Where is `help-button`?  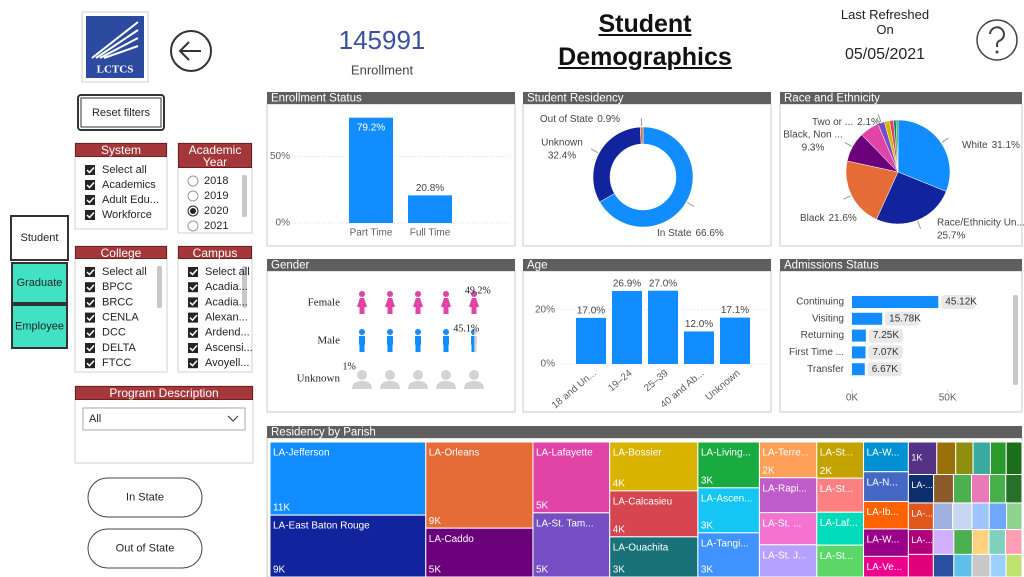 help-button is located at coordinates (997, 40).